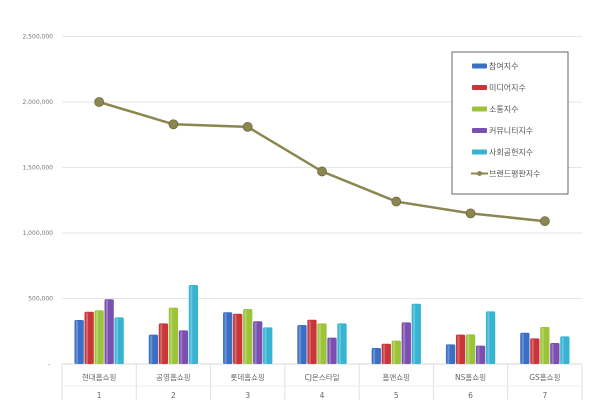 The image size is (600, 416). Describe the element at coordinates (173, 395) in the screenshot. I see `rank-label: 2` at that location.